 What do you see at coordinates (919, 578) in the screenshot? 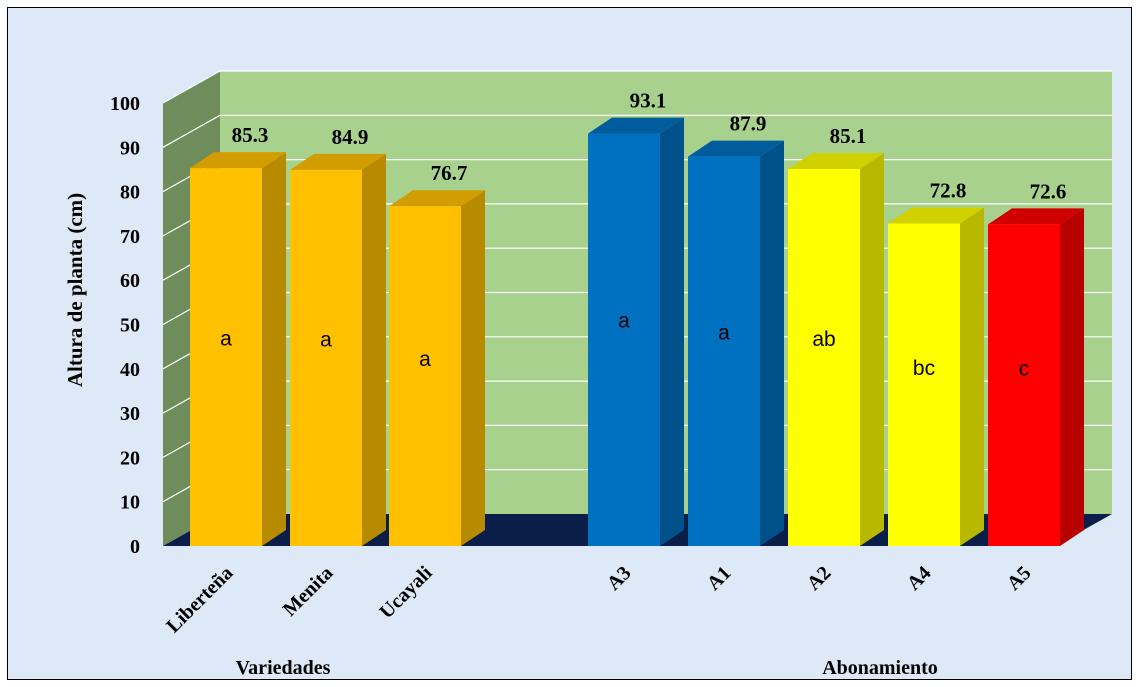
I see `category-label: A4` at bounding box center [919, 578].